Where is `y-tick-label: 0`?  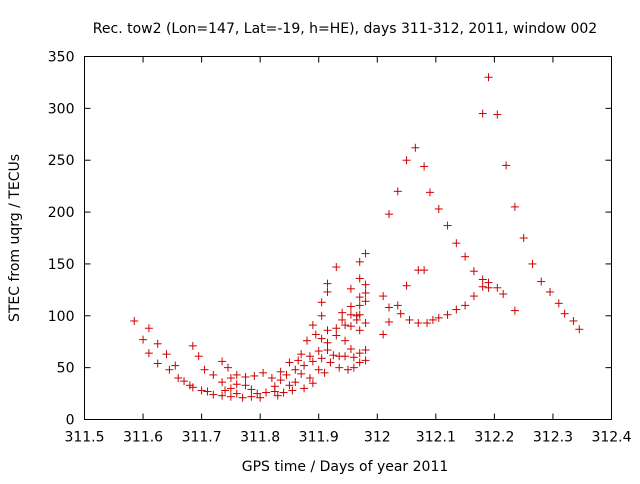 y-tick-label: 0 is located at coordinates (70, 421).